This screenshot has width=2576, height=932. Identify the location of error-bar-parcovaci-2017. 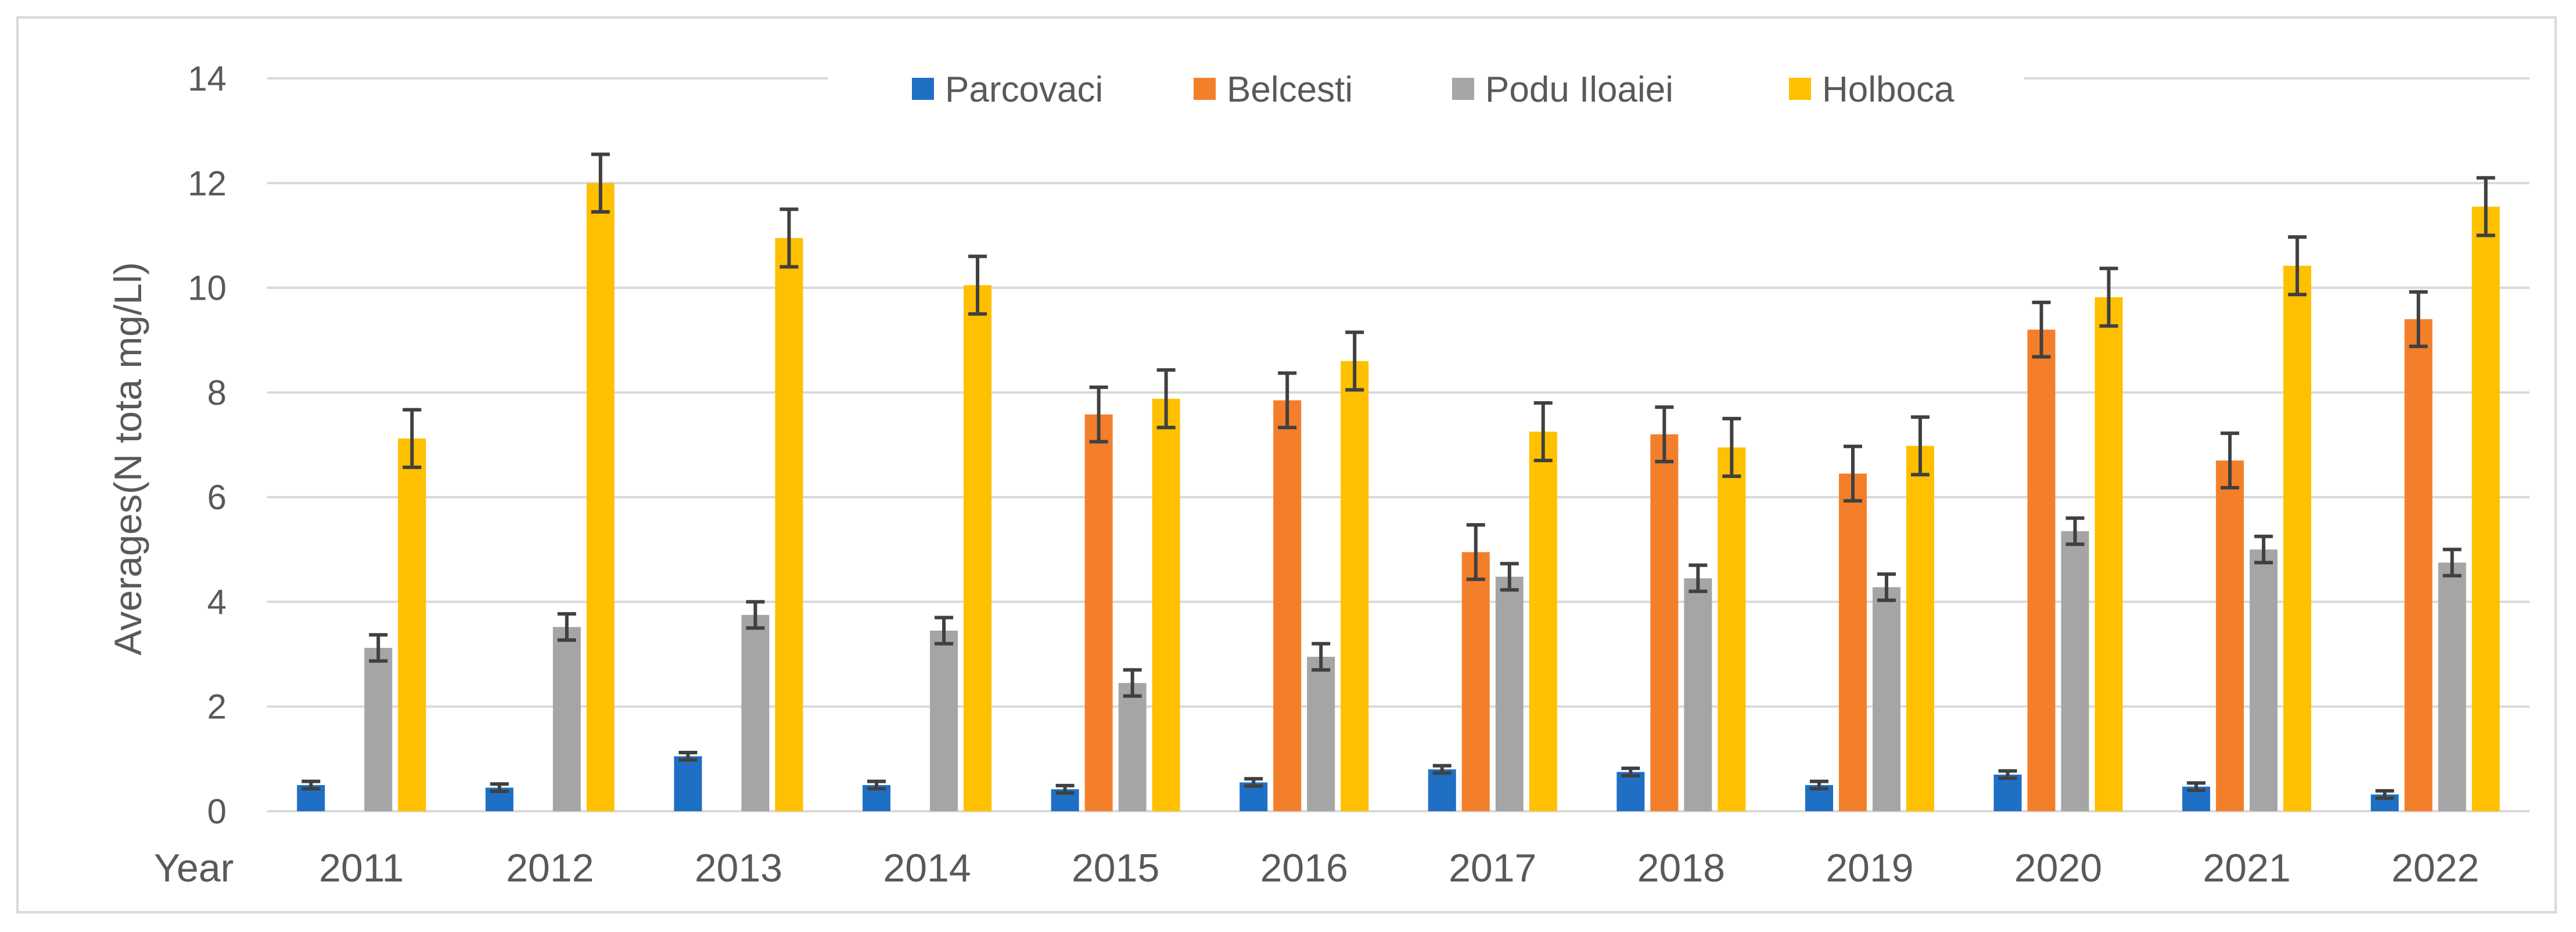
(1442, 769).